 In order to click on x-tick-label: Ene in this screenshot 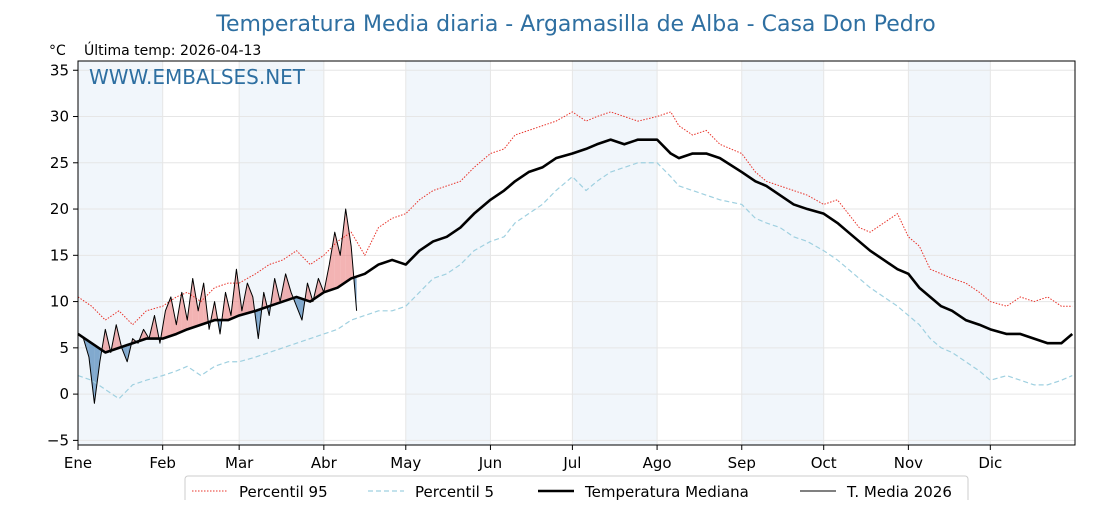, I will do `click(78, 463)`.